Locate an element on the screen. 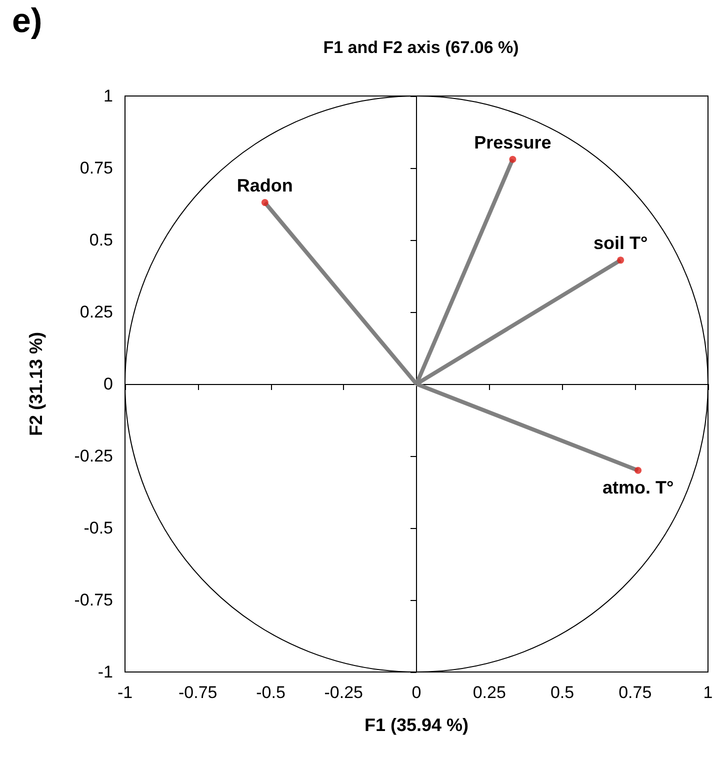 This screenshot has height=771, width=723. series-label: atmo. T° is located at coordinates (638, 487).